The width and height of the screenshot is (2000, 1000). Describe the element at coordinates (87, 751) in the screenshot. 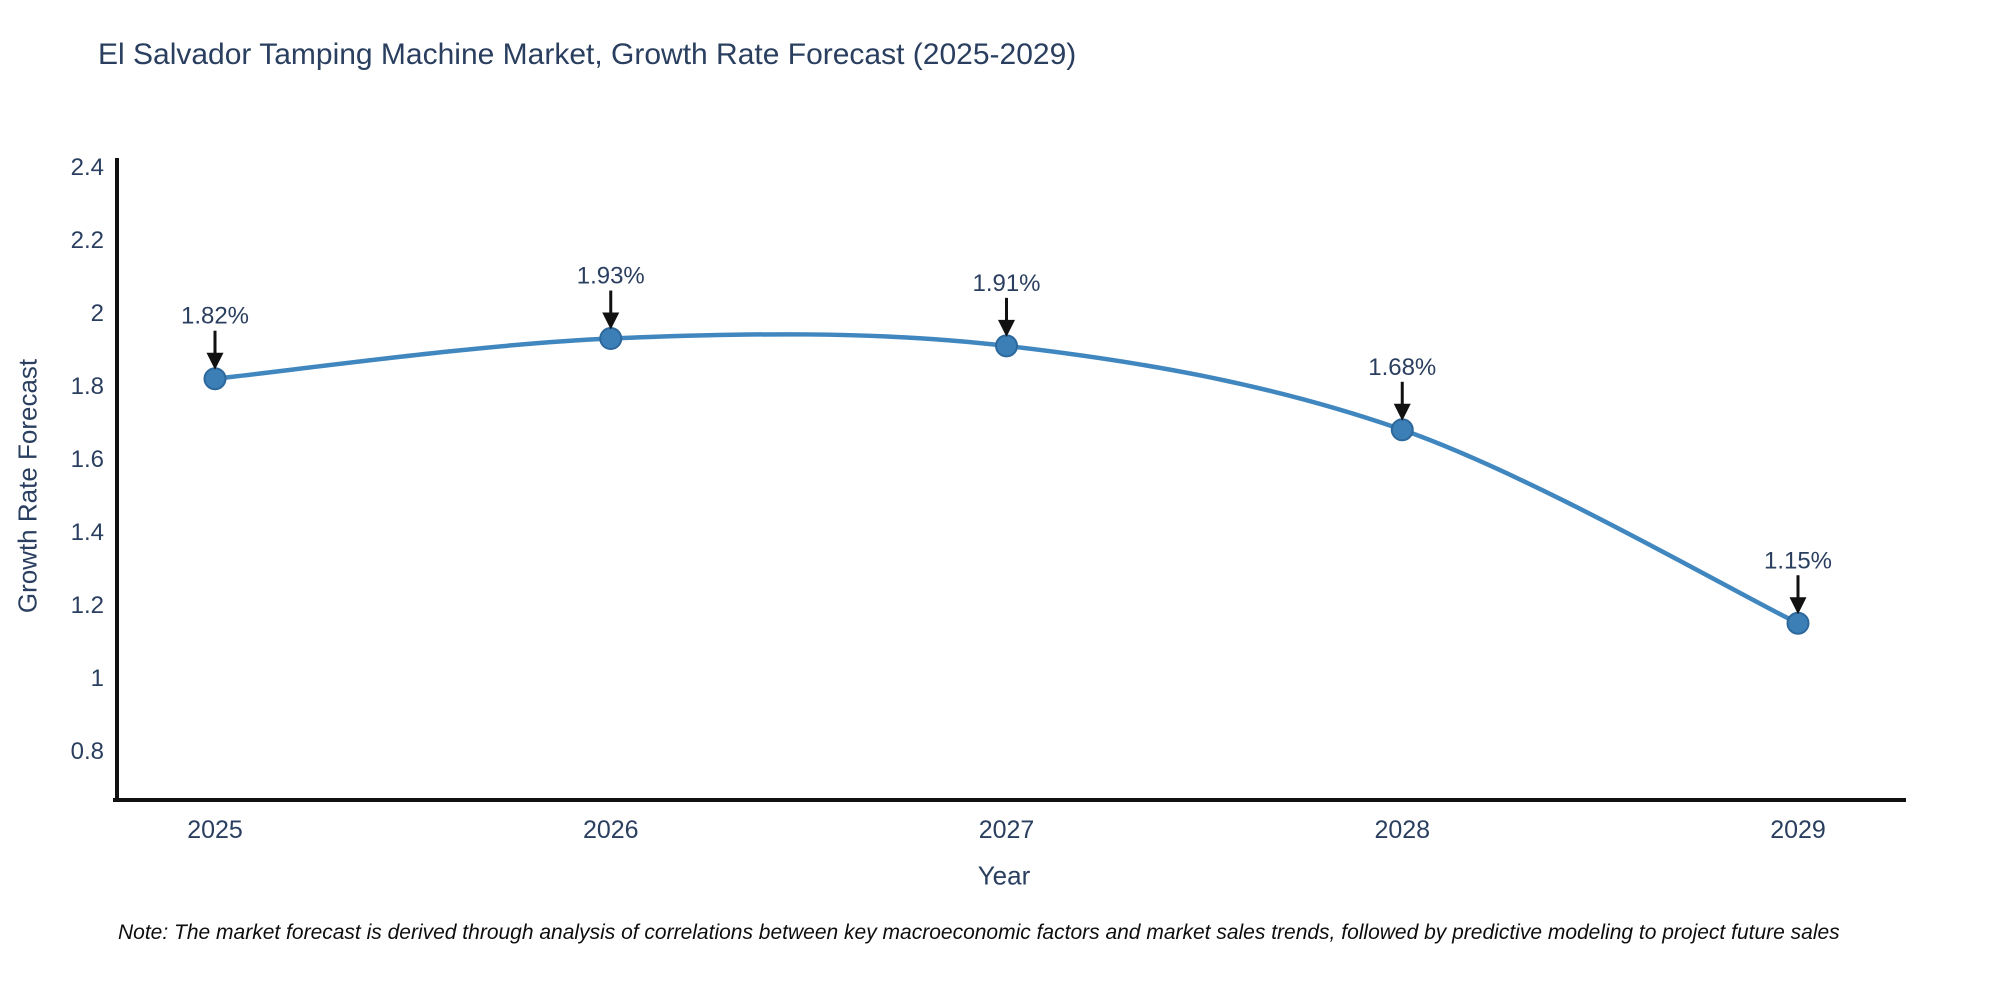

I see `y-tick-label: 0.8` at that location.